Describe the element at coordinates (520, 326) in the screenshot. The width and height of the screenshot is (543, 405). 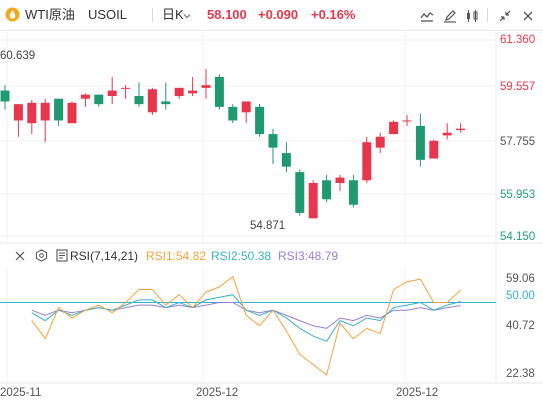
I see `rsi-axis-label: 40.72` at that location.